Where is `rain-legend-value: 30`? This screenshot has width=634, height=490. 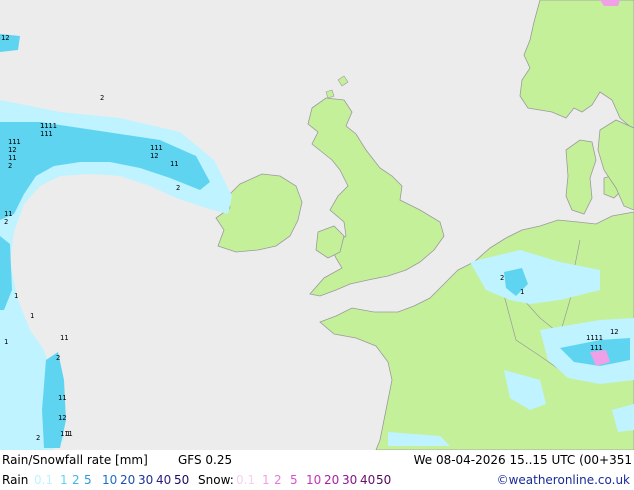
rain-legend-value: 30 is located at coordinates (146, 480).